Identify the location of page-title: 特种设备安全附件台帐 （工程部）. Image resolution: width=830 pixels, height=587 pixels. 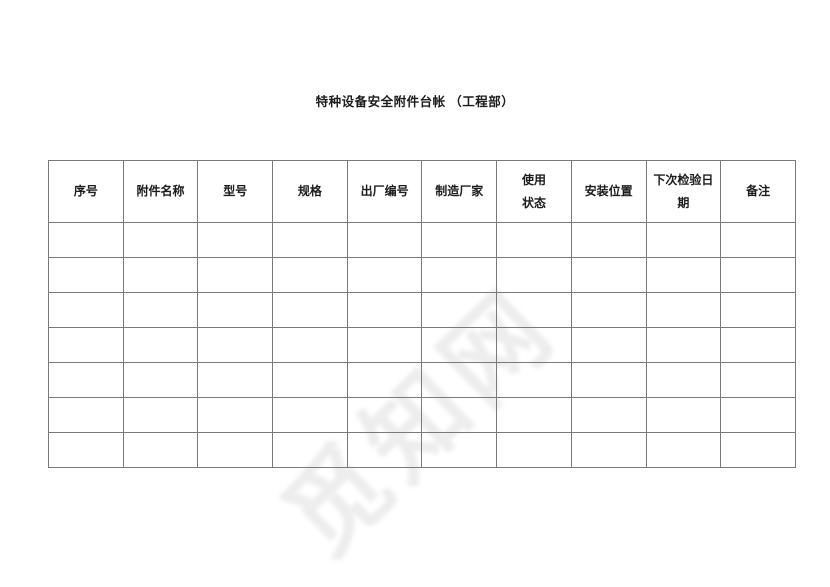
(415, 102).